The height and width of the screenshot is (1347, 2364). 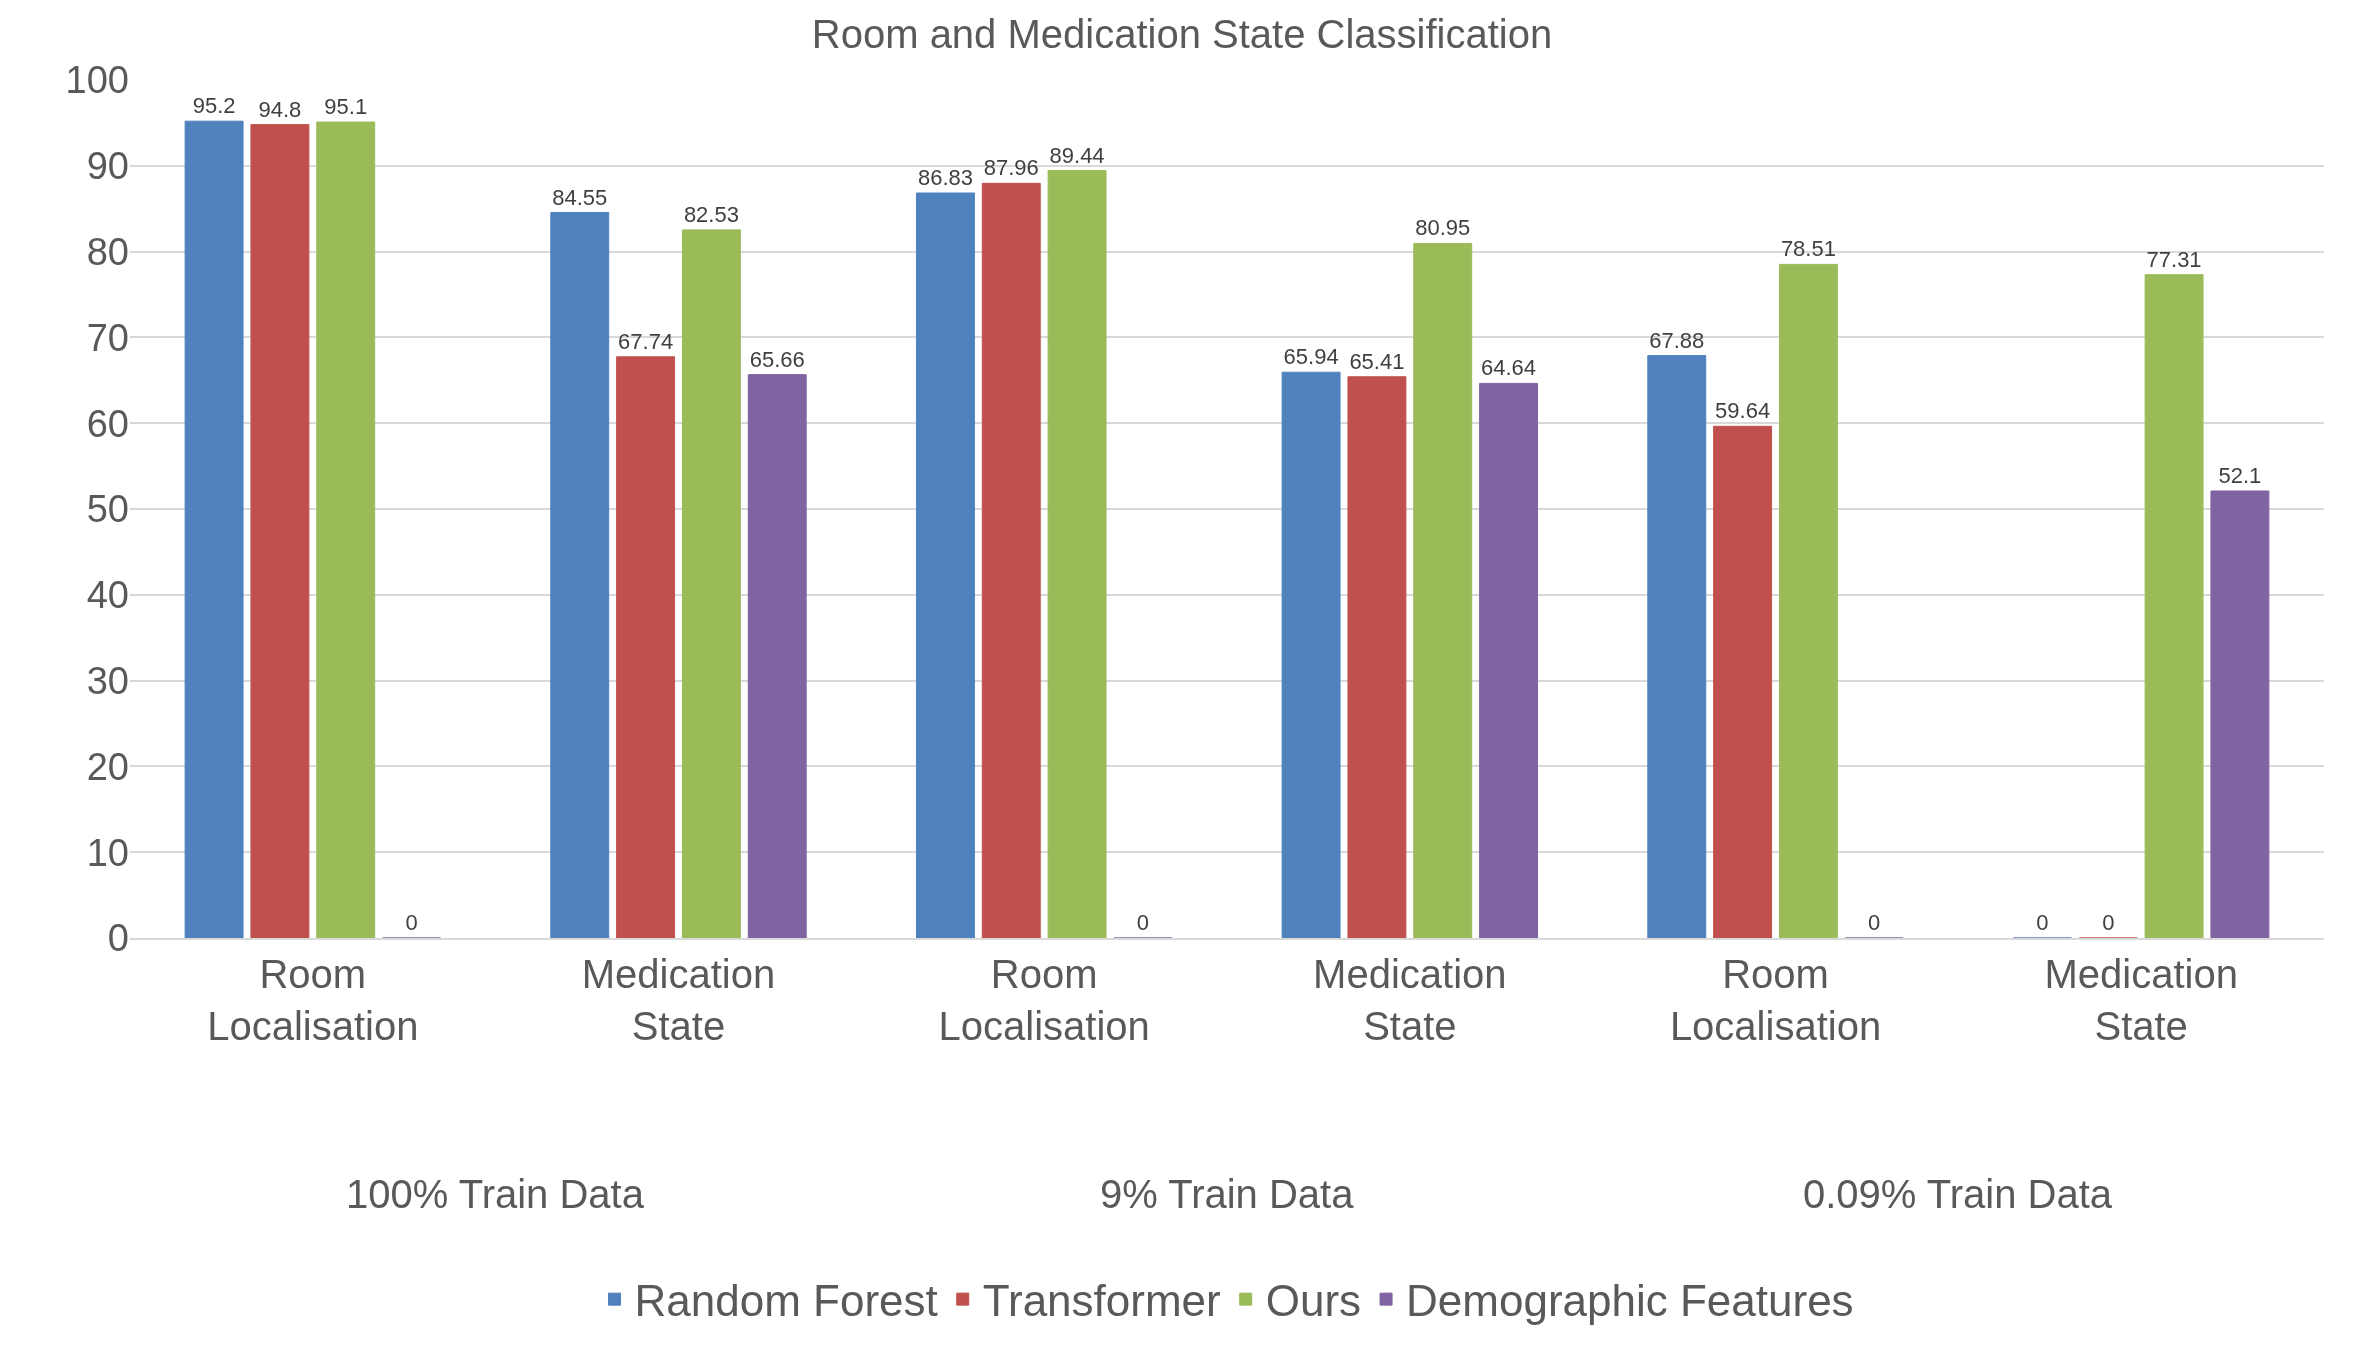 I want to click on data-label: 87.96, so click(x=1011, y=168).